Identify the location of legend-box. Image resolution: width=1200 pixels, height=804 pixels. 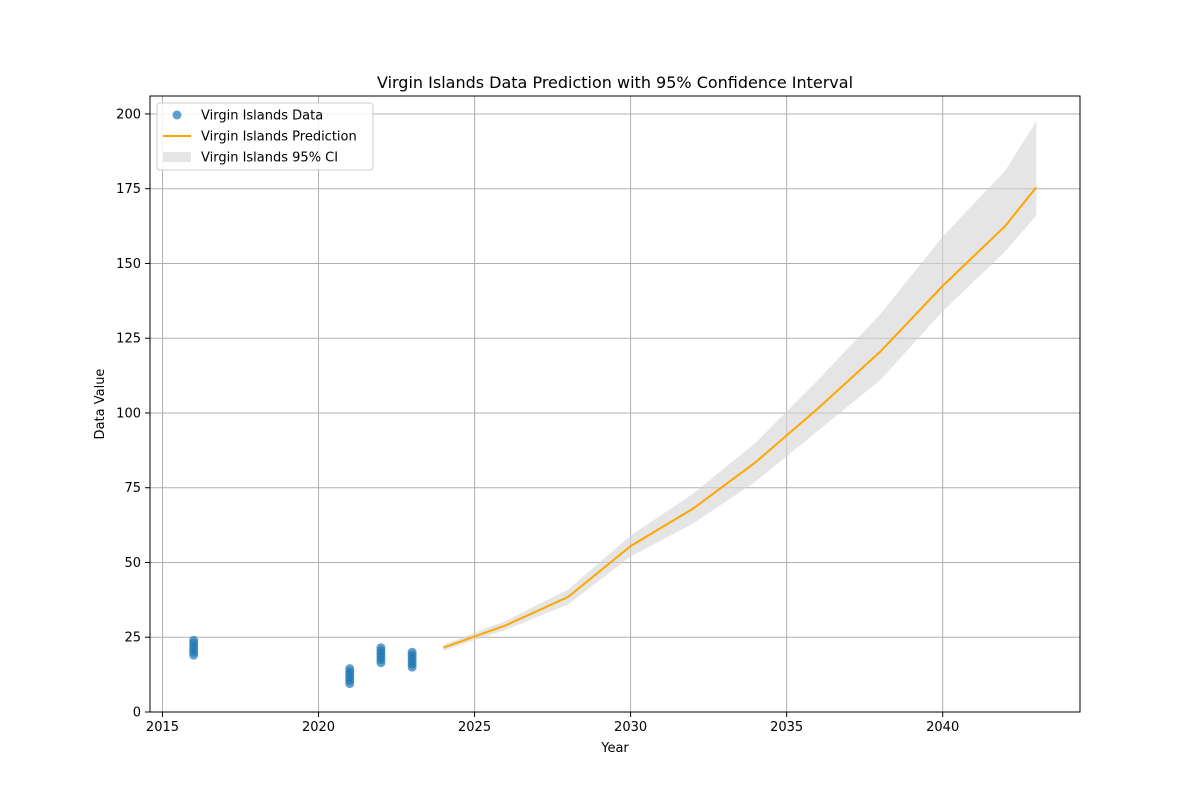
(265, 136).